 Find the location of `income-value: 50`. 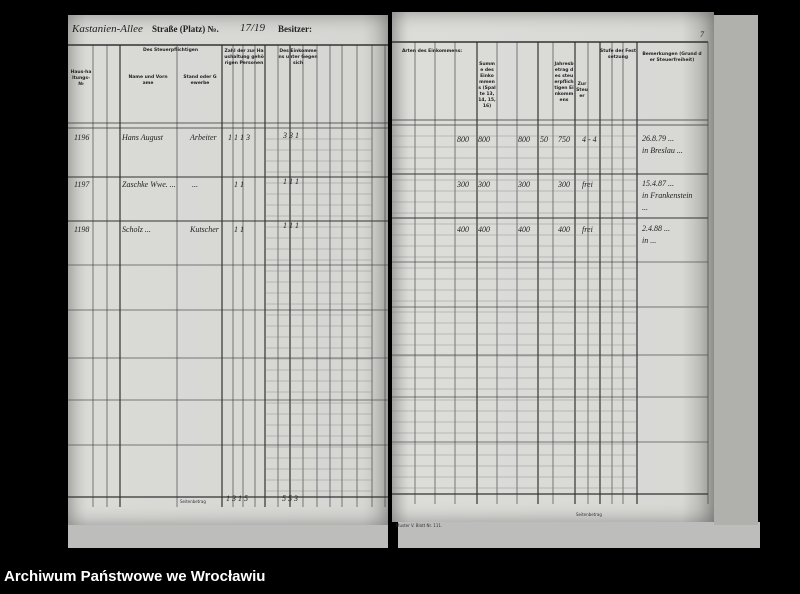

income-value: 50 is located at coordinates (544, 139).